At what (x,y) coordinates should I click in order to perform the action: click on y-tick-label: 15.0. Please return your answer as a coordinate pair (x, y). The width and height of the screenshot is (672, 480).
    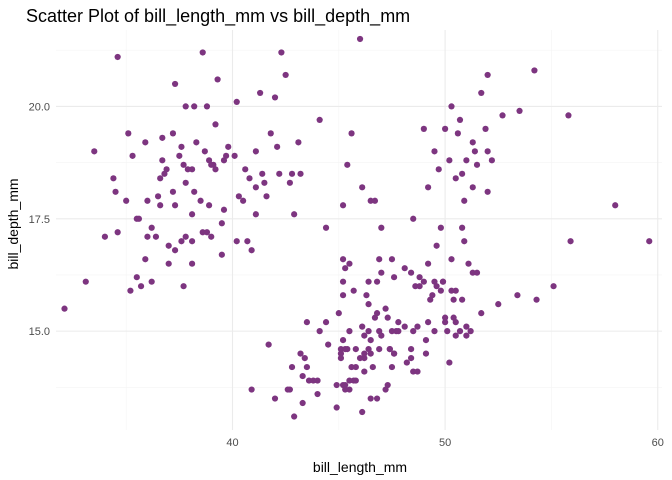
    Looking at the image, I should click on (39, 332).